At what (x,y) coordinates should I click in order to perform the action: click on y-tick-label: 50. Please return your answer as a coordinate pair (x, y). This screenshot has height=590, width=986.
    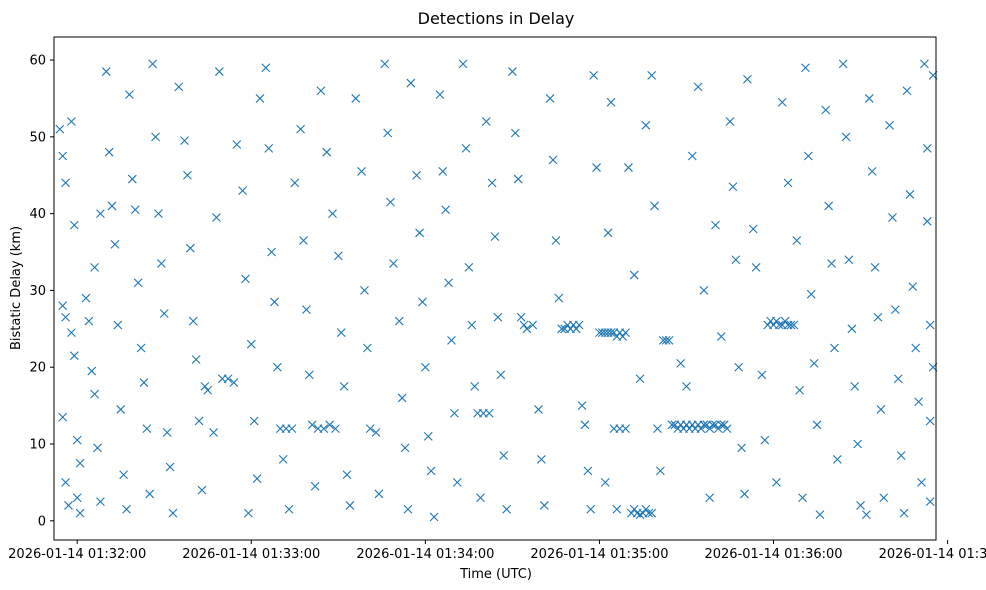
    Looking at the image, I should click on (37, 137).